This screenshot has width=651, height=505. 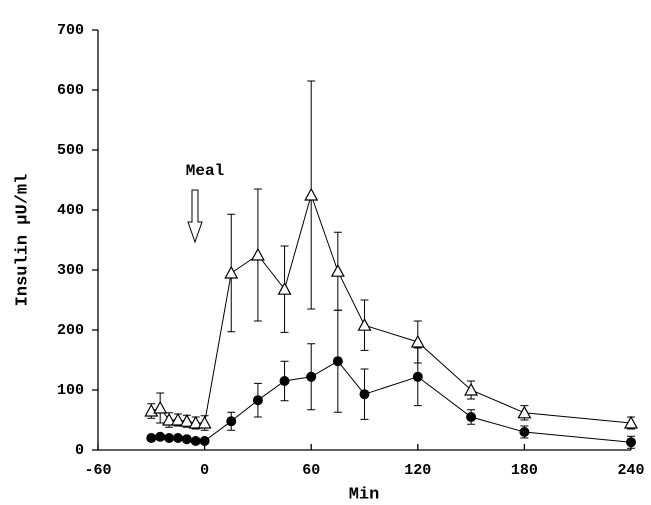 I want to click on y-tick-label: 0, so click(x=79, y=450).